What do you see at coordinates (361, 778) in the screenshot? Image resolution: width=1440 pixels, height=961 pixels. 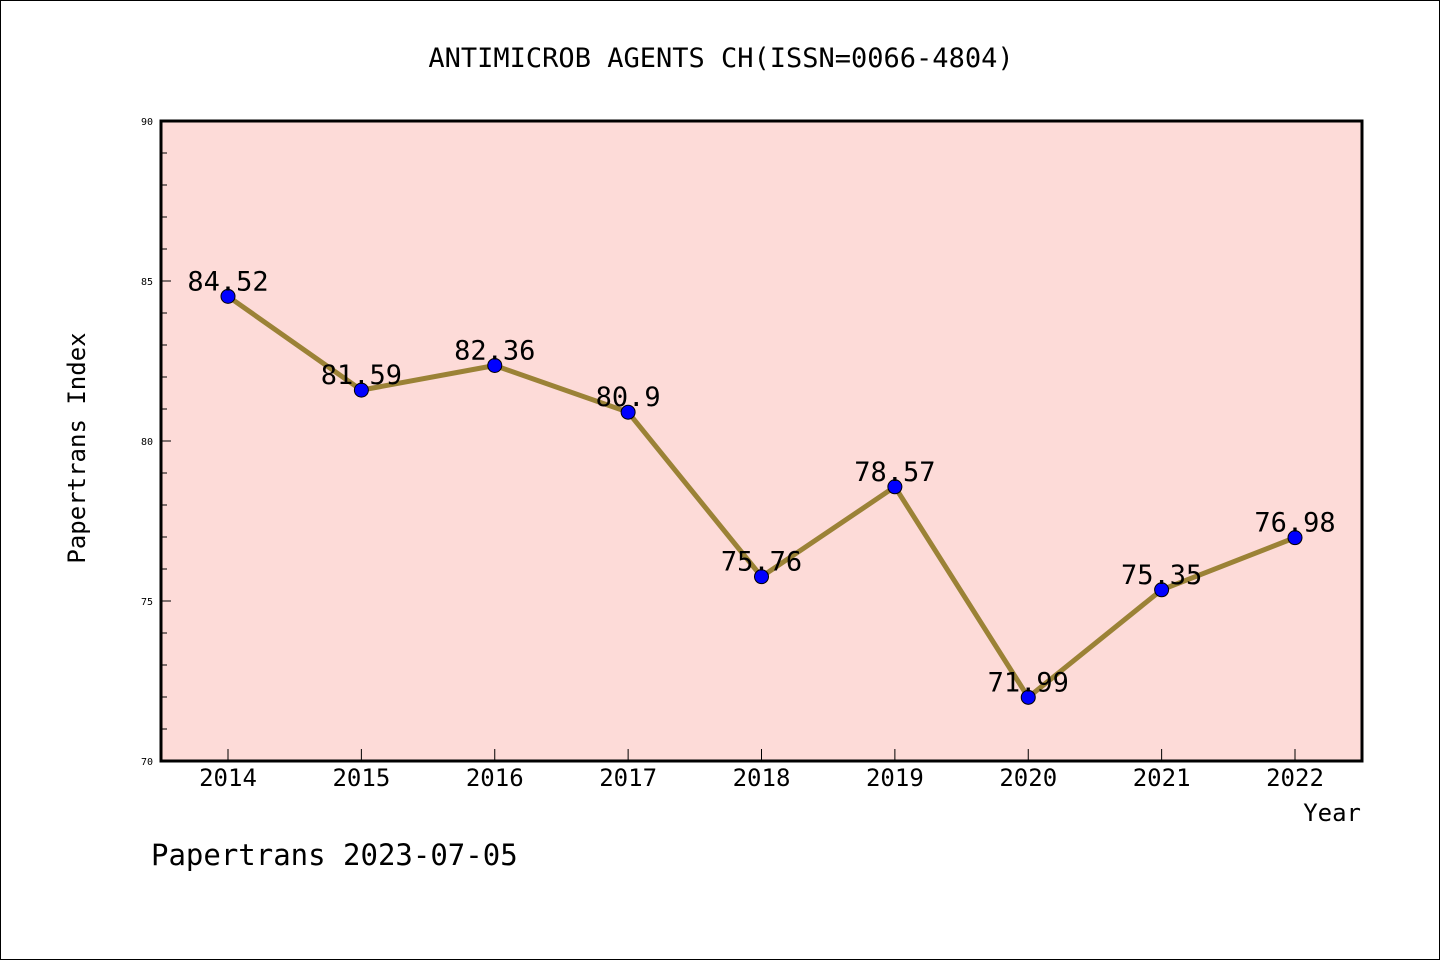 I see `x-tick-label: 2015` at bounding box center [361, 778].